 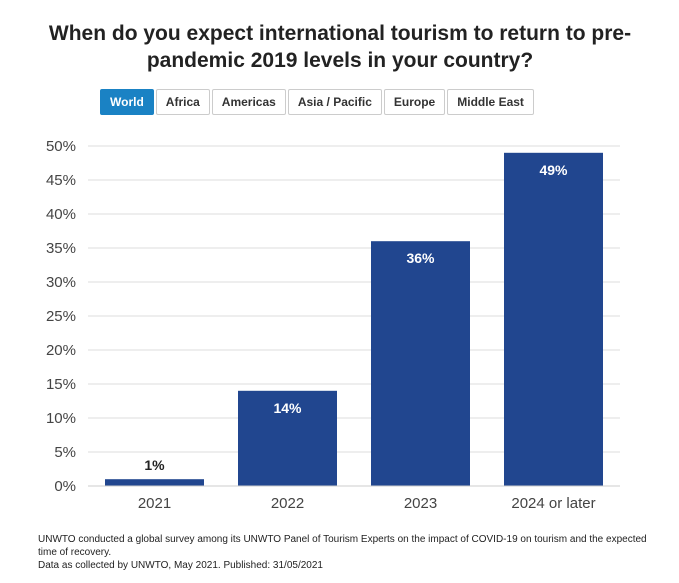 I want to click on tab-americas: Americas, so click(x=248, y=102).